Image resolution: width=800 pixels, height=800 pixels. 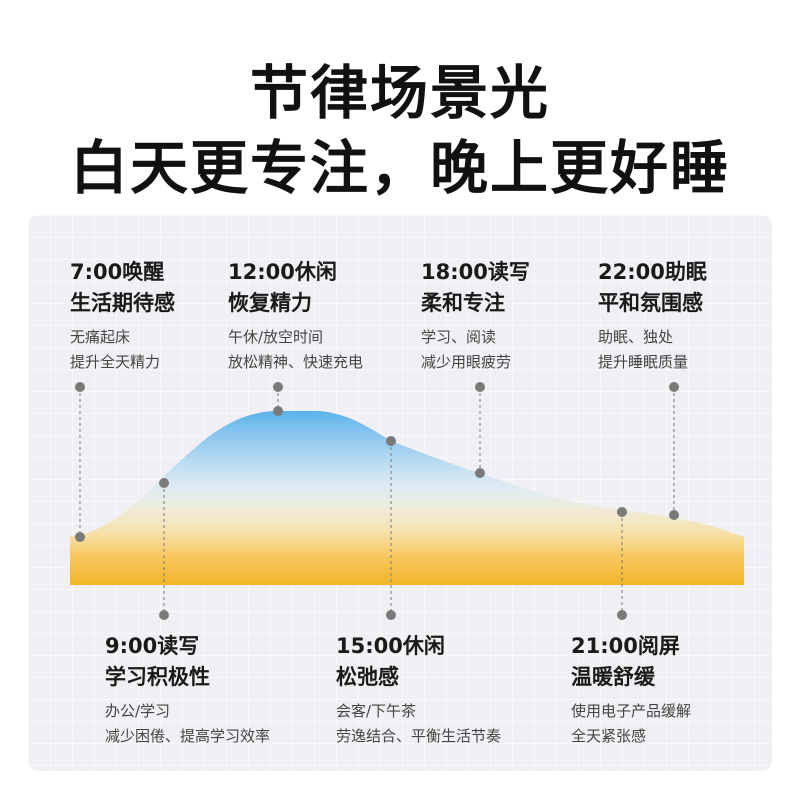 What do you see at coordinates (475, 272) in the screenshot?
I see `time-heading: 18:00读写` at bounding box center [475, 272].